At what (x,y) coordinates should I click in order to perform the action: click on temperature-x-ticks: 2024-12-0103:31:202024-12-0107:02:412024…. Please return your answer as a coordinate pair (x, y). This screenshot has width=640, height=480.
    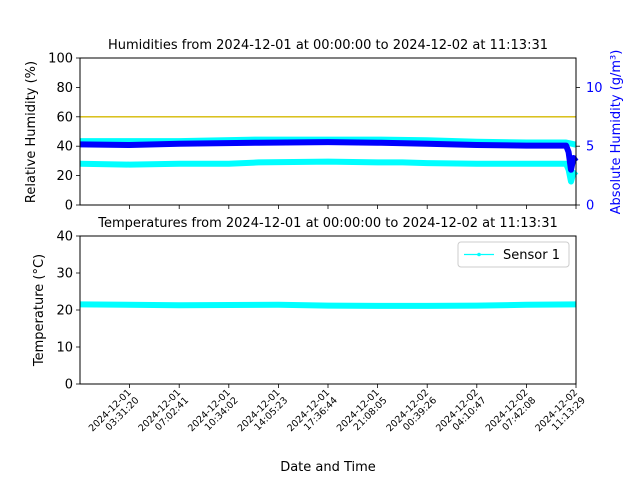
    Looking at the image, I should click on (337, 409).